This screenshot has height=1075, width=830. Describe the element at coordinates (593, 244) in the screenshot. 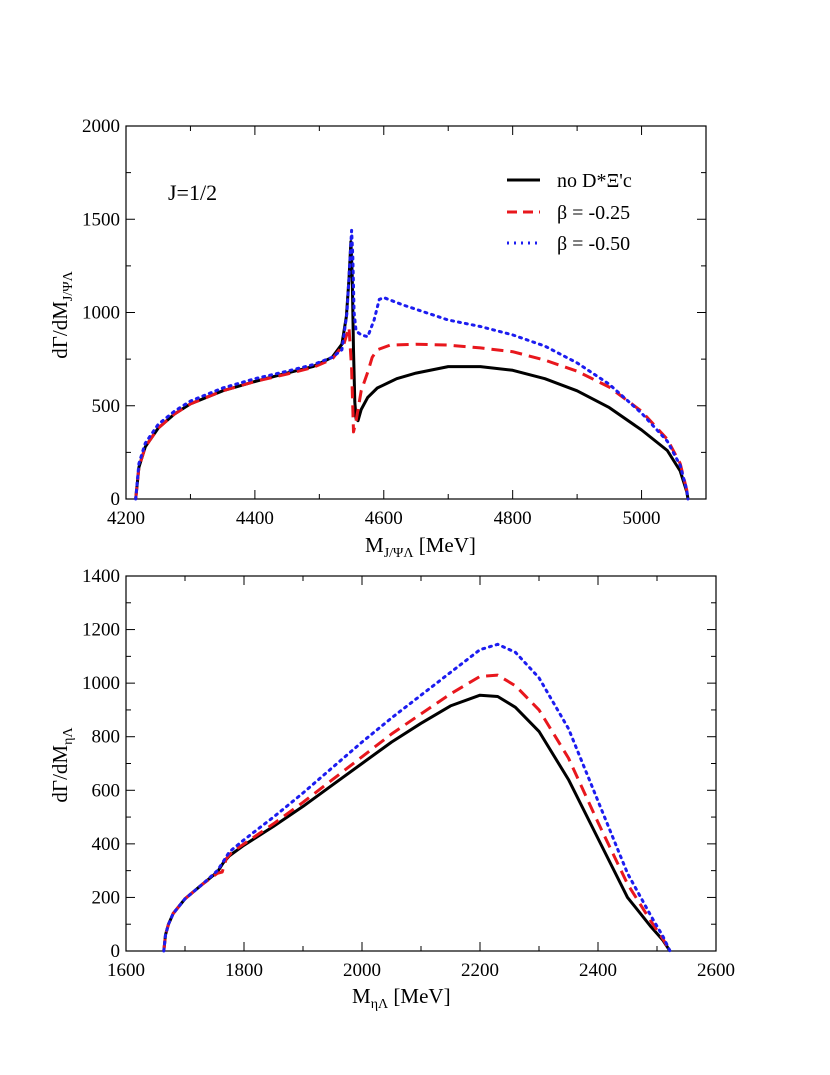

I see `legend-label-beta-050: β = -0.50` at that location.